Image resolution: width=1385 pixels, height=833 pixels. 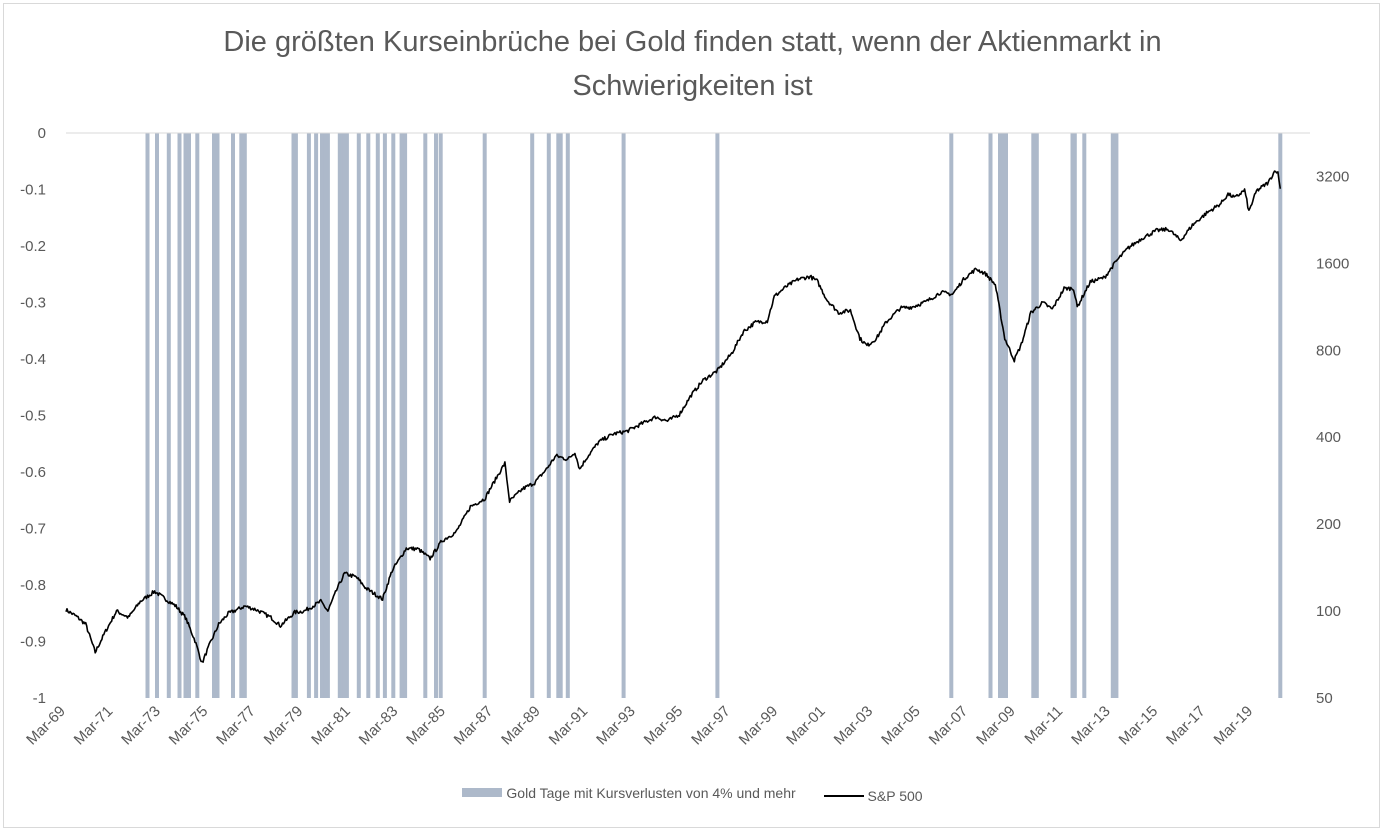 What do you see at coordinates (189, 726) in the screenshot?
I see `x-axis-tick-label: Mar-75` at bounding box center [189, 726].